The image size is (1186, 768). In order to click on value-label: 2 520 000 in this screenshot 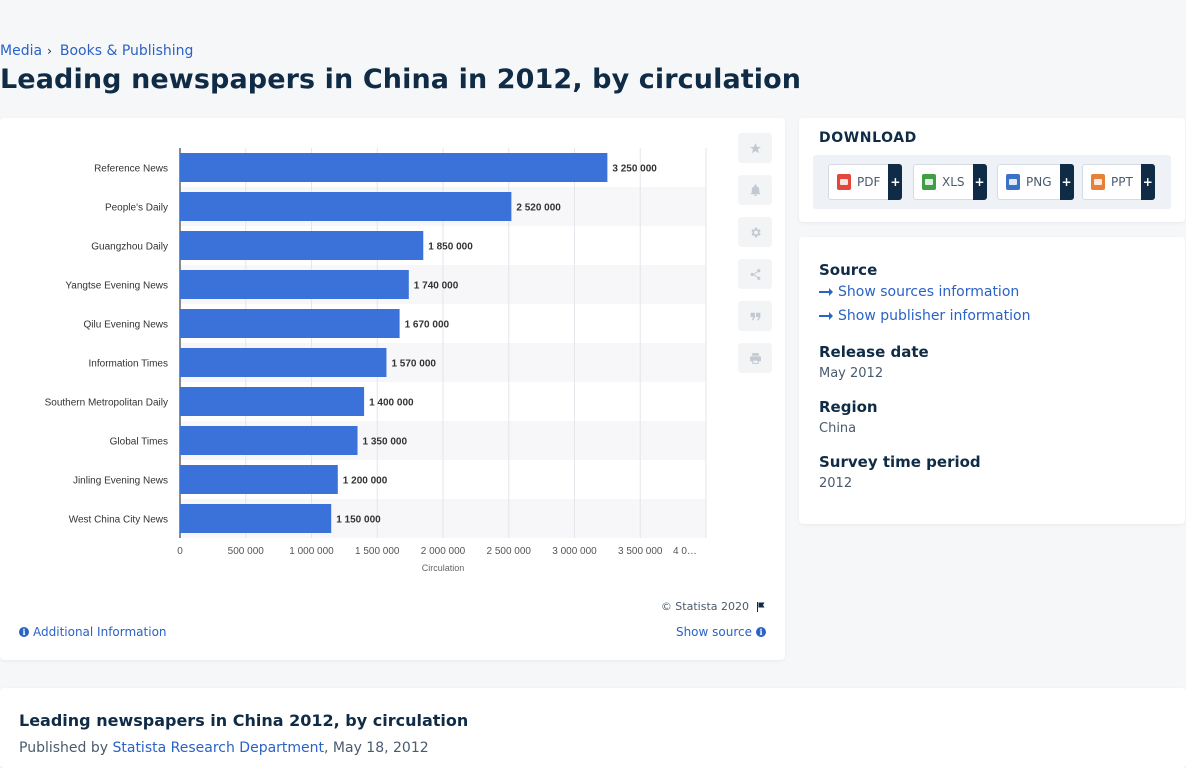, I will do `click(538, 208)`.